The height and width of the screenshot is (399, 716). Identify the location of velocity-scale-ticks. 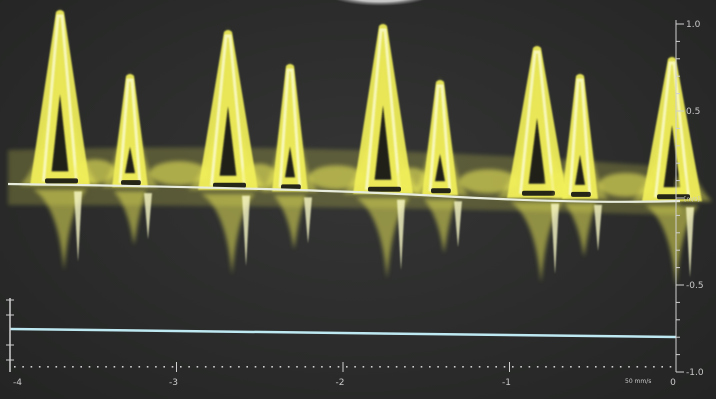
(680, 198).